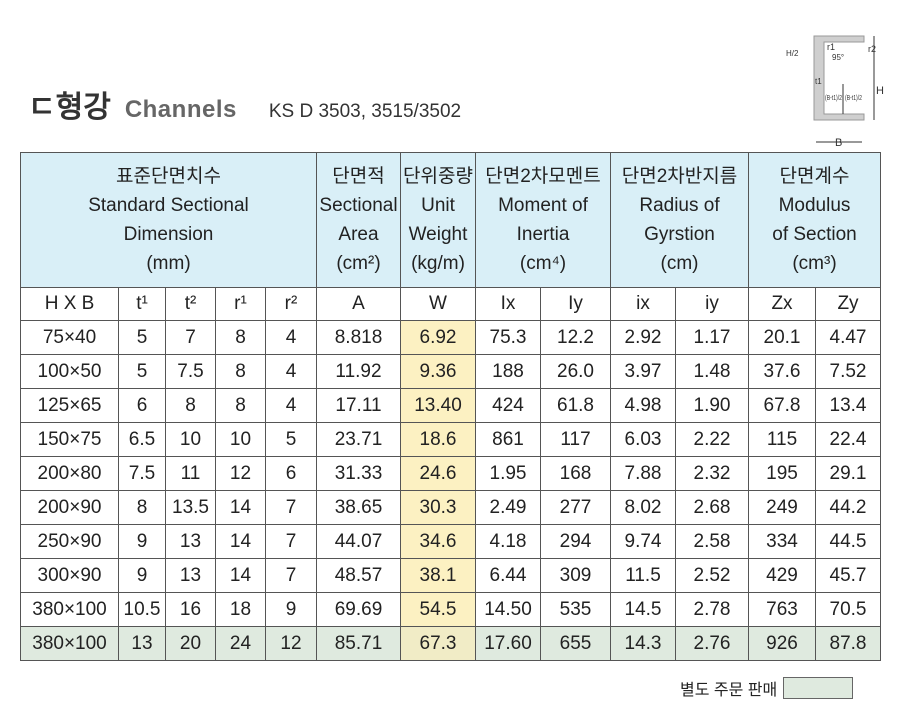 This screenshot has width=900, height=714. What do you see at coordinates (358, 263) in the screenshot?
I see `header-unit: (cm²)` at bounding box center [358, 263].